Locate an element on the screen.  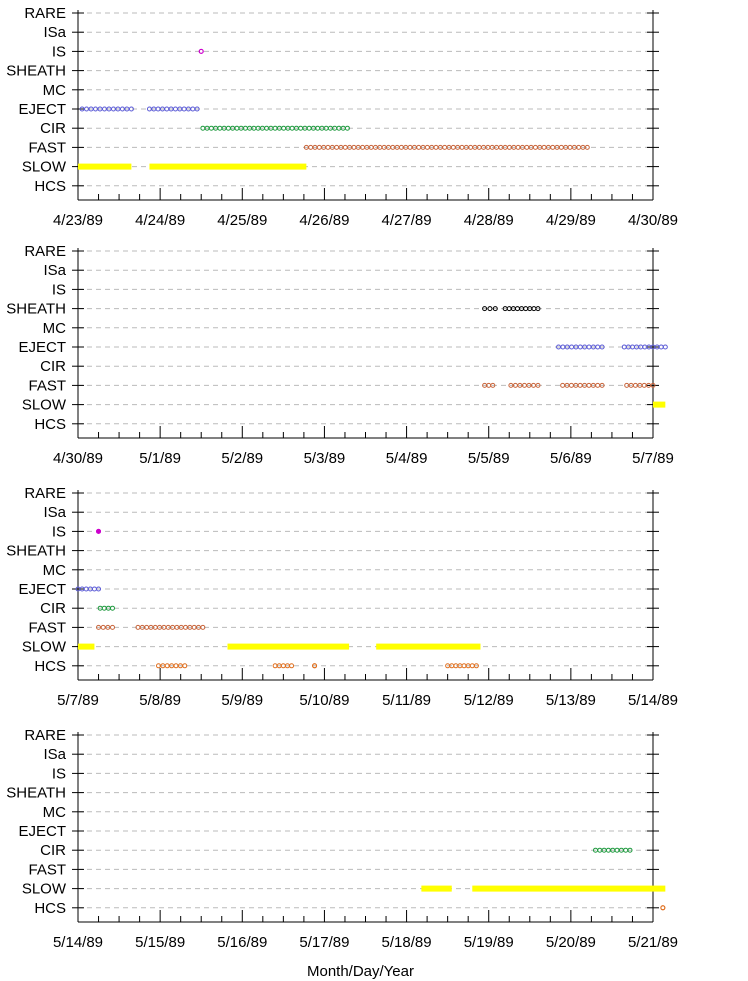
date-tick-label: 4/25/89 is located at coordinates (242, 220).